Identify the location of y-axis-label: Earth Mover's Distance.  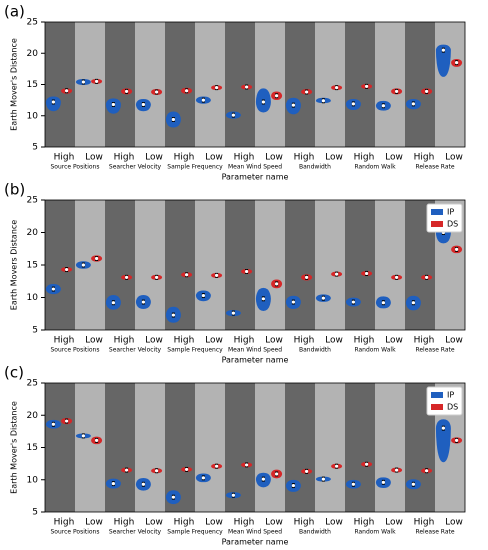
(14, 447).